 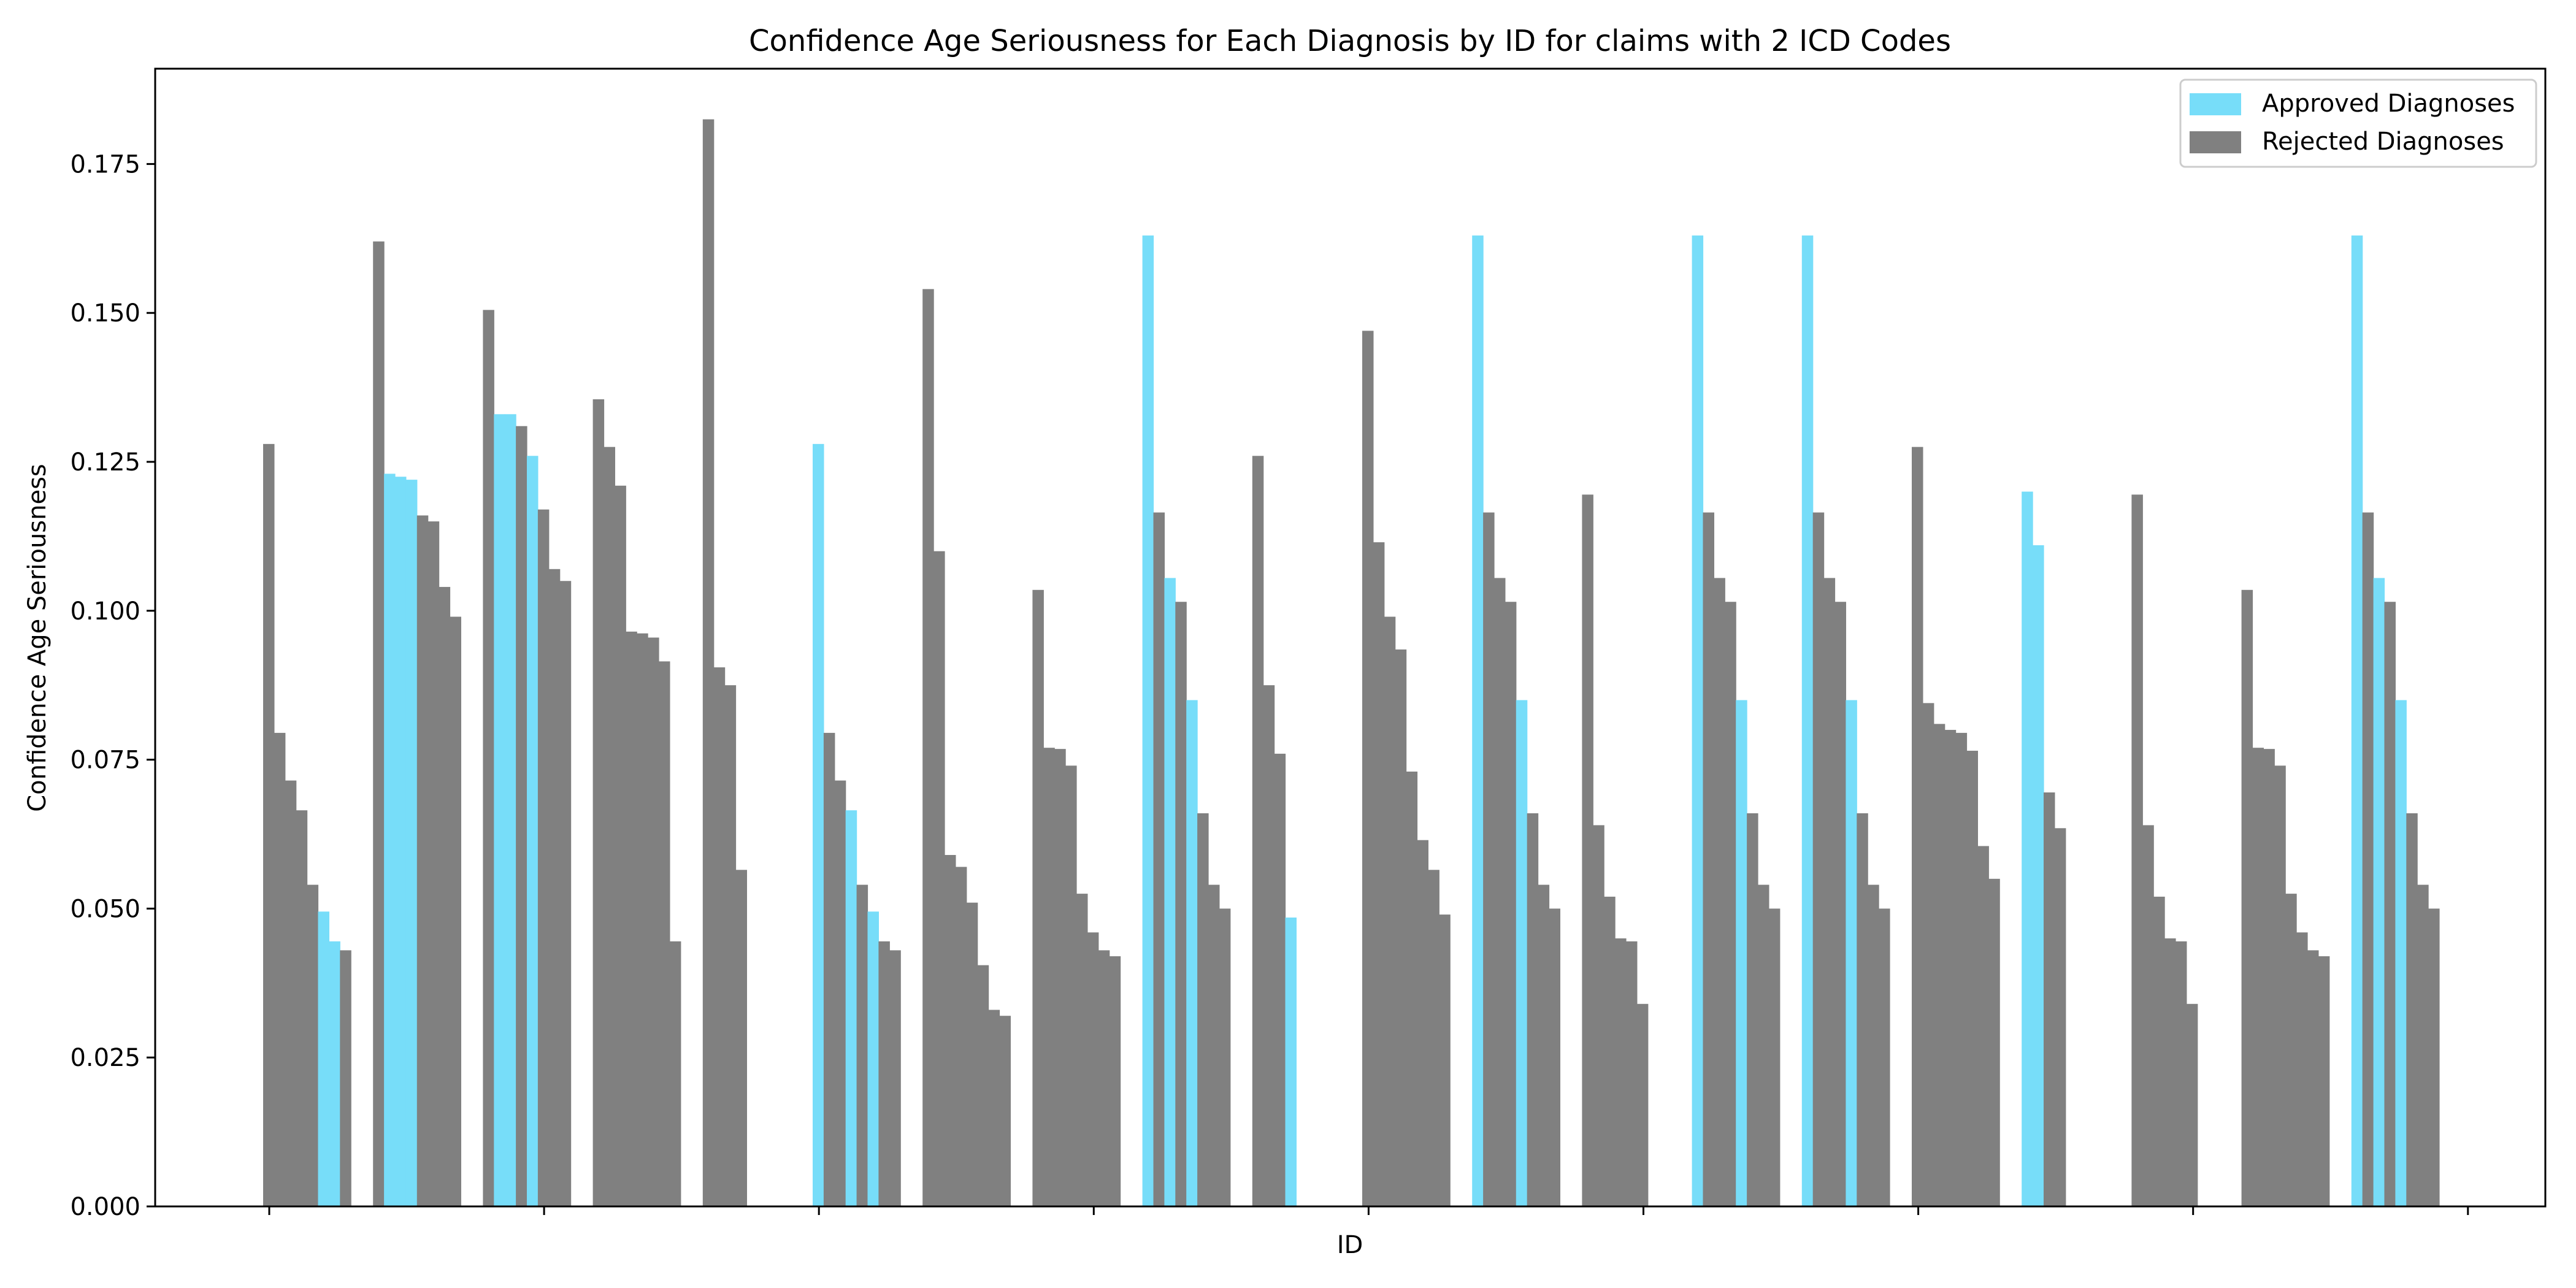 I want to click on x-axis-title: ID, so click(x=1350, y=1245).